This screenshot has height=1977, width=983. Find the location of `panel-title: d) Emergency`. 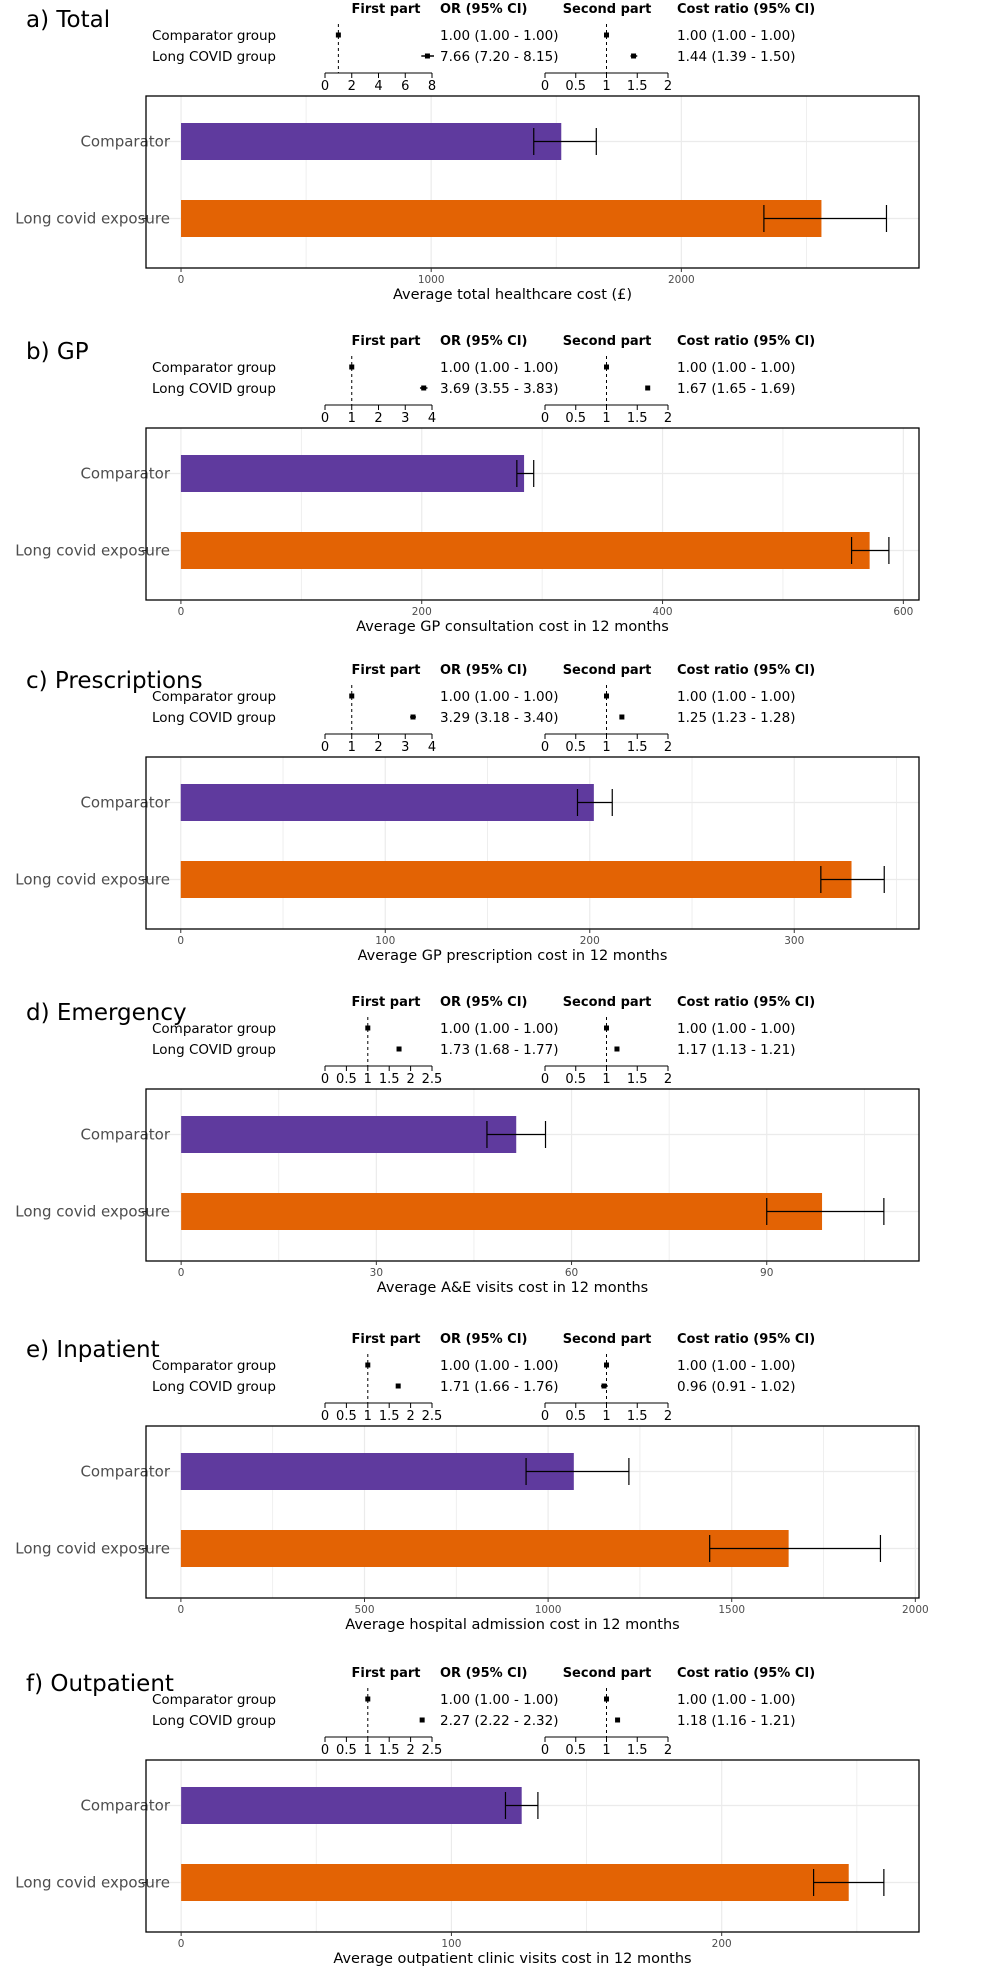

panel-title: d) Emergency is located at coordinates (106, 1013).